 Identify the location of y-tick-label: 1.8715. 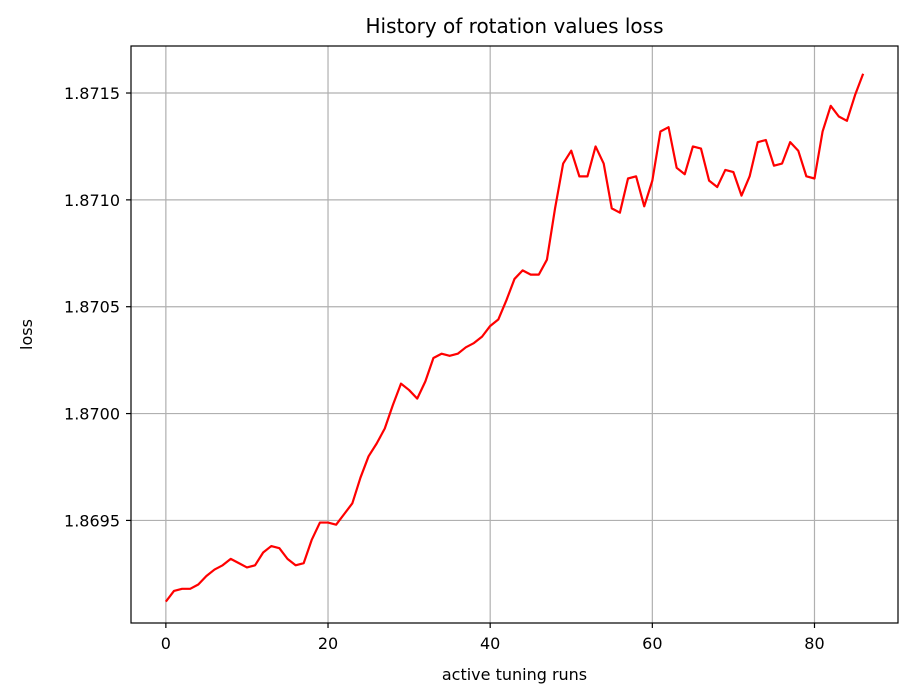
(92, 93).